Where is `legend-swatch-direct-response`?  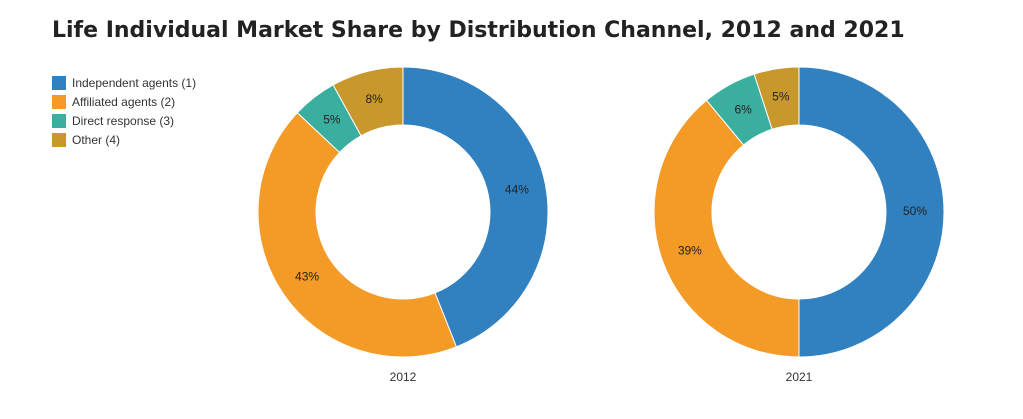
legend-swatch-direct-response is located at coordinates (59, 120).